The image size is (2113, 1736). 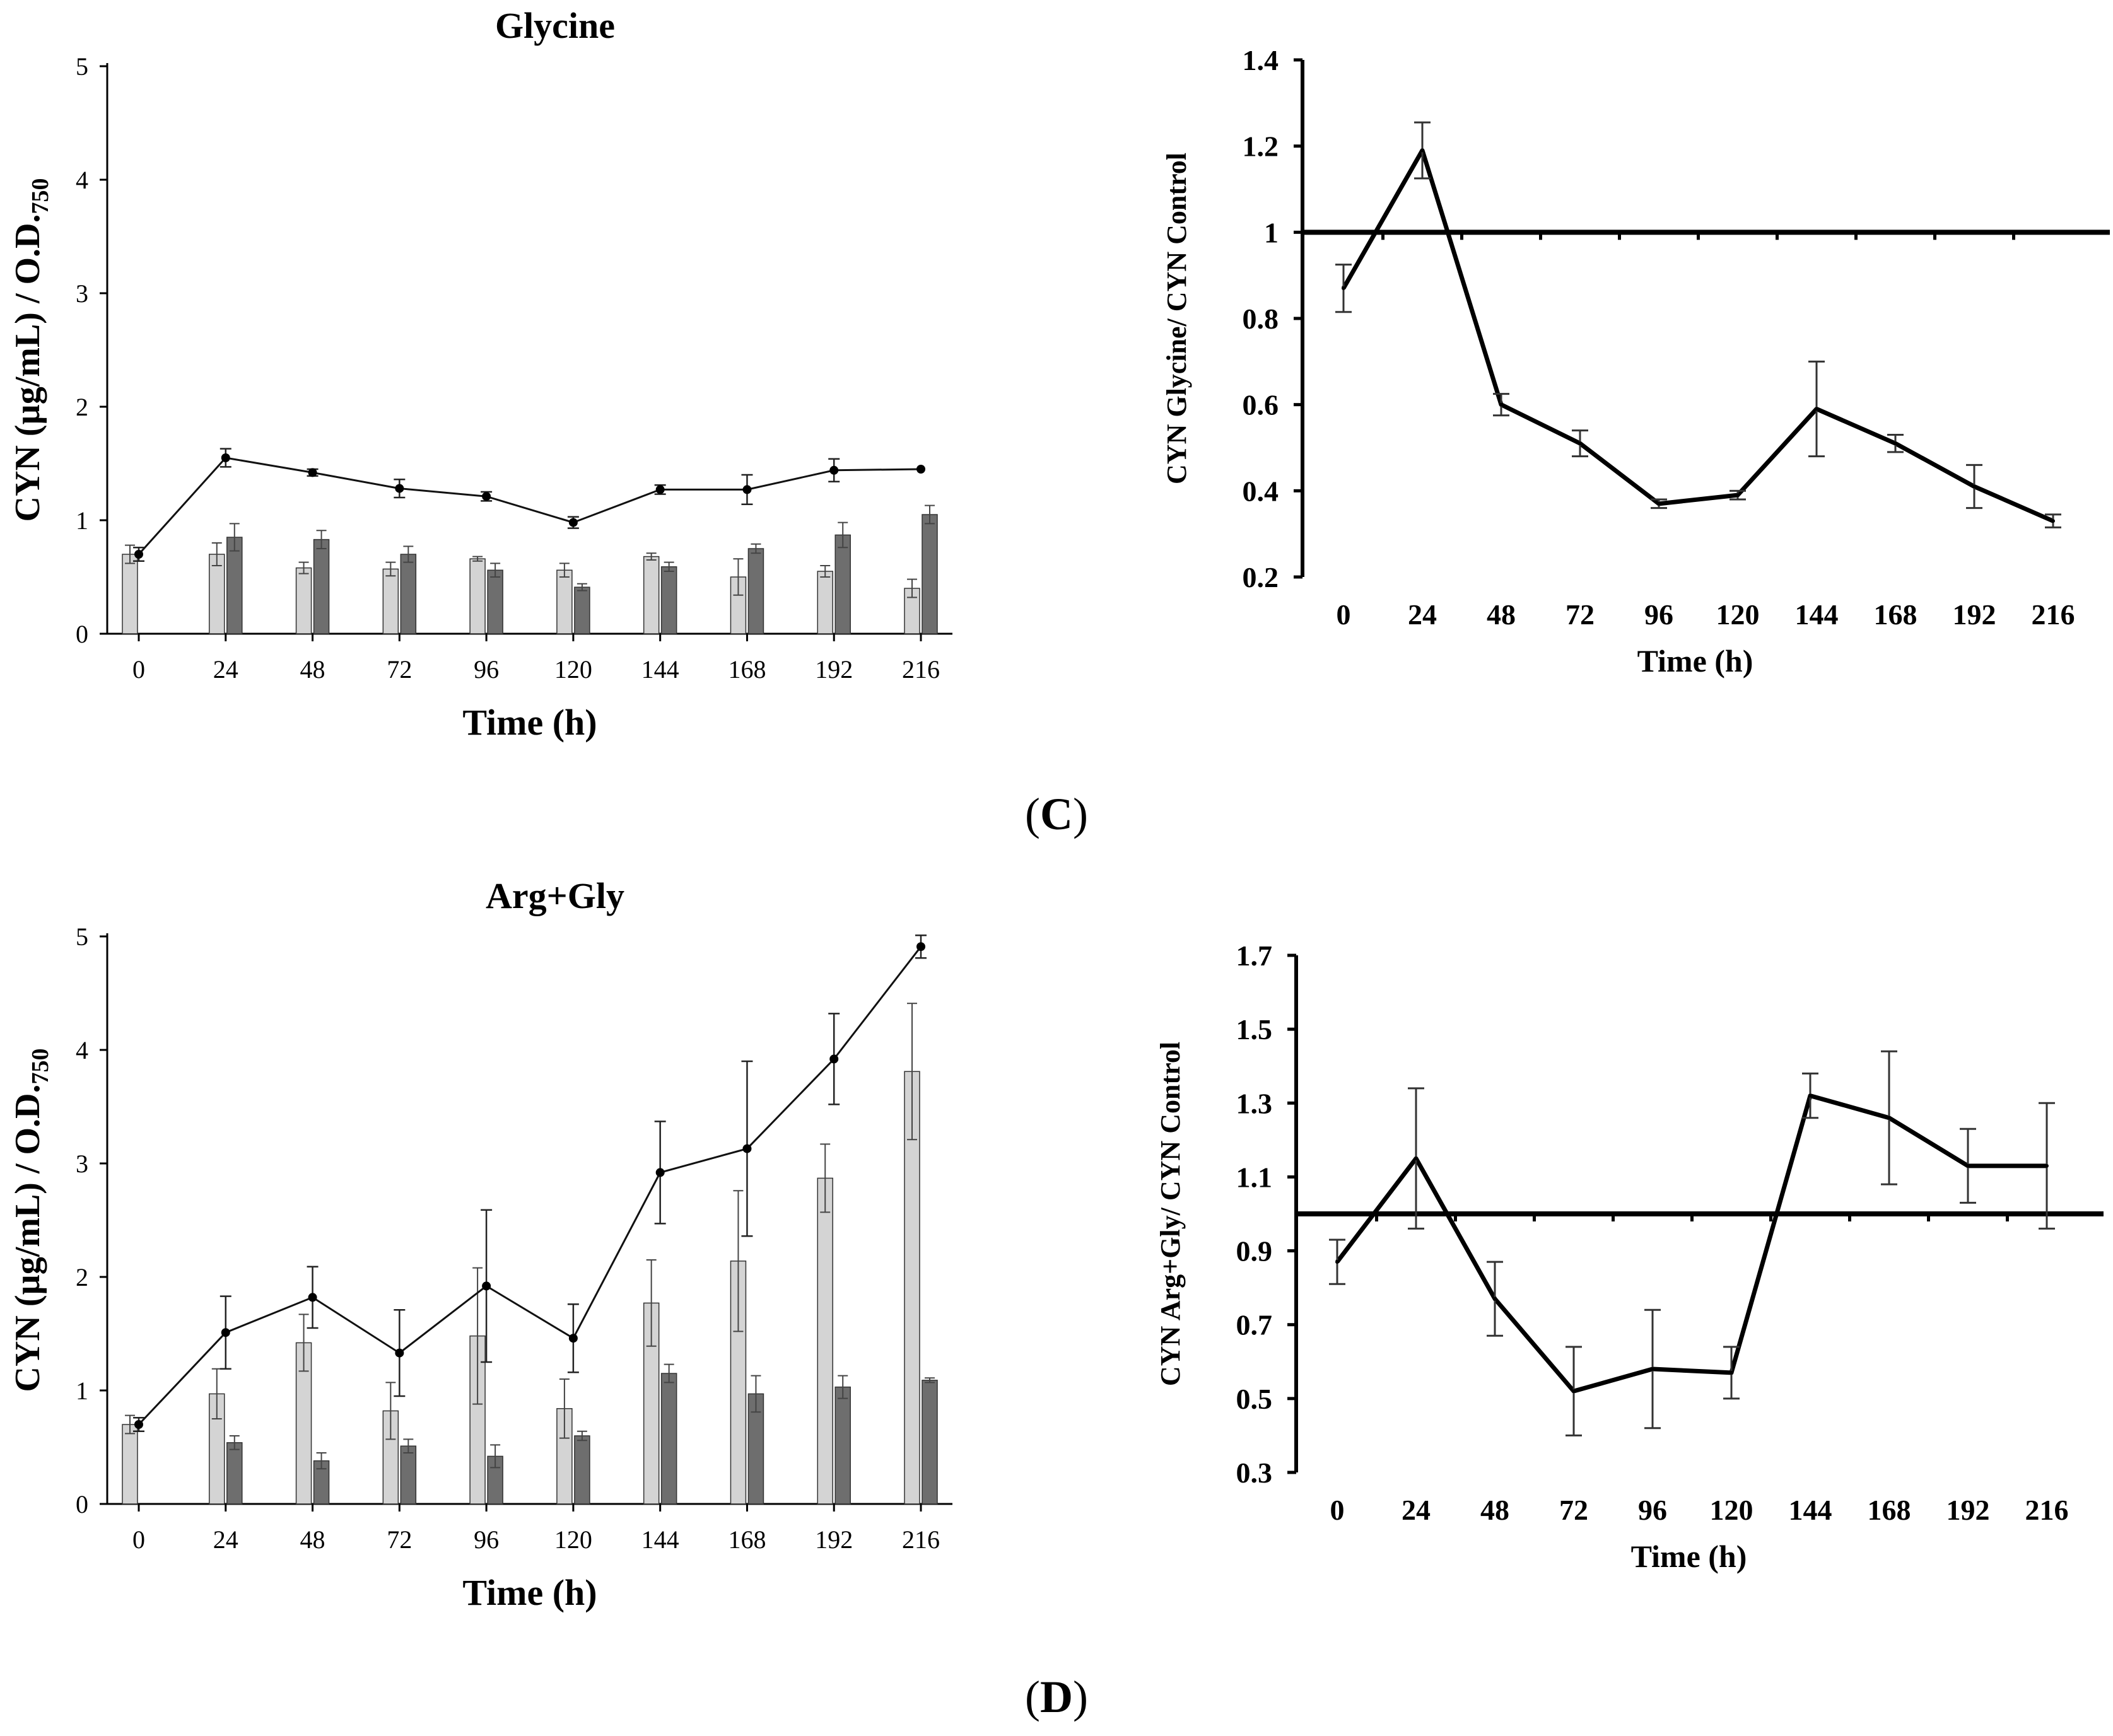 What do you see at coordinates (82, 1164) in the screenshot?
I see `y-tick-label: 3` at bounding box center [82, 1164].